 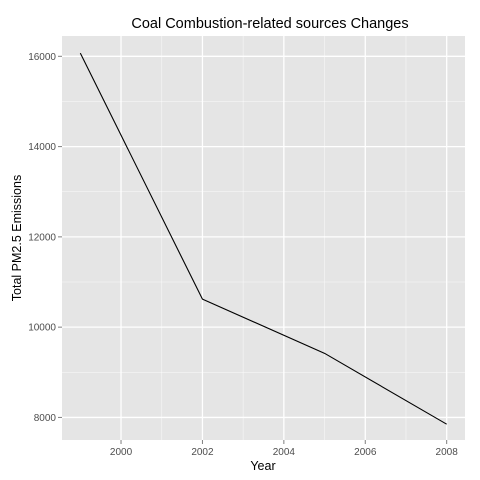 What do you see at coordinates (202, 452) in the screenshot?
I see `x-tick-label: 2002` at bounding box center [202, 452].